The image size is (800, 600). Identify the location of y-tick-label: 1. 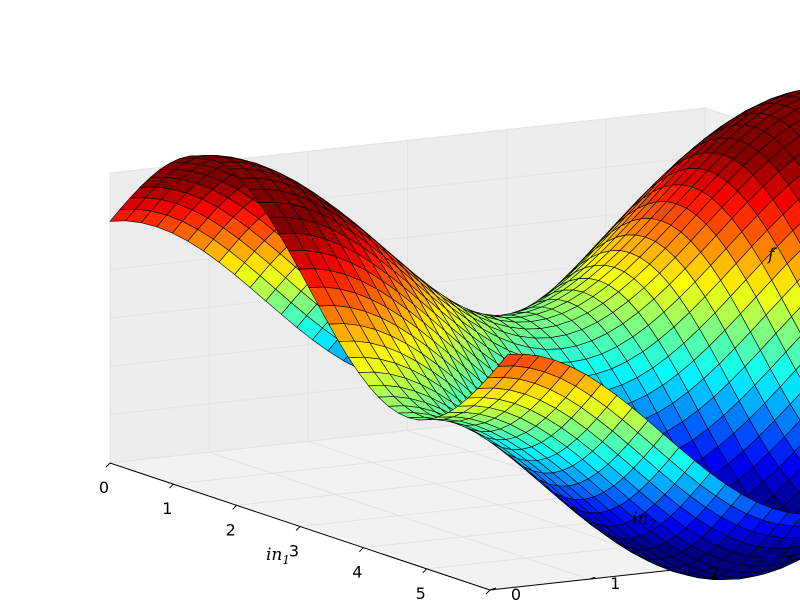
(615, 583).